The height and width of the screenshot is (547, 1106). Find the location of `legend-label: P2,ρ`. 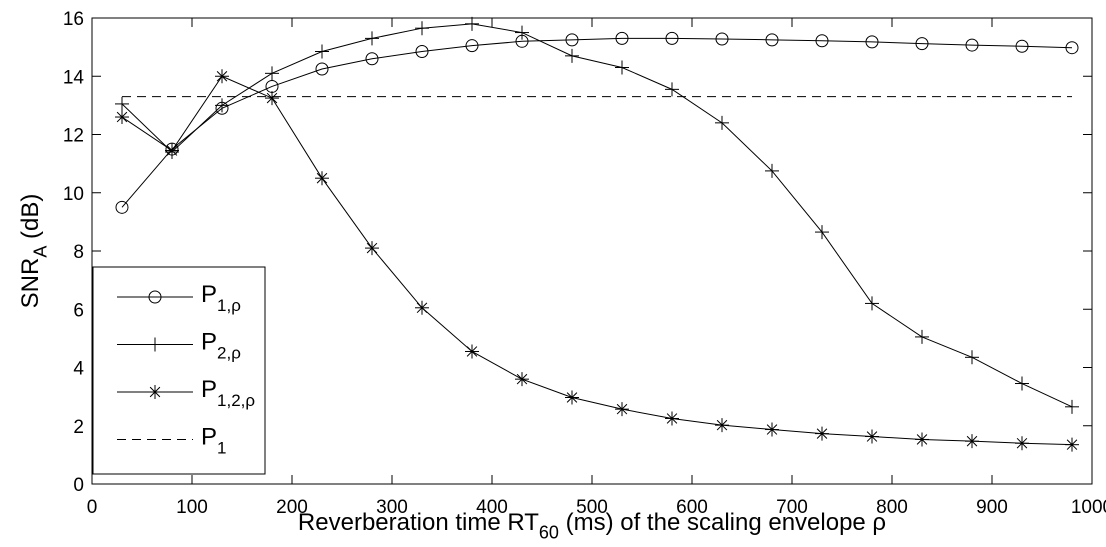

legend-label: P2,ρ is located at coordinates (221, 346).